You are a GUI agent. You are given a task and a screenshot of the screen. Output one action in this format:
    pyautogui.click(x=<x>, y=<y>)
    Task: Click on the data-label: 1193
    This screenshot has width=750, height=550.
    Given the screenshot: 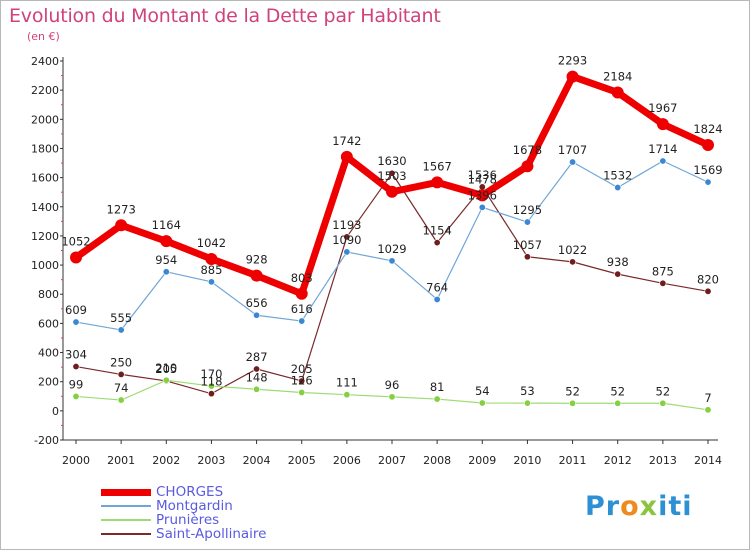 What is the action you would take?
    pyautogui.click(x=346, y=225)
    